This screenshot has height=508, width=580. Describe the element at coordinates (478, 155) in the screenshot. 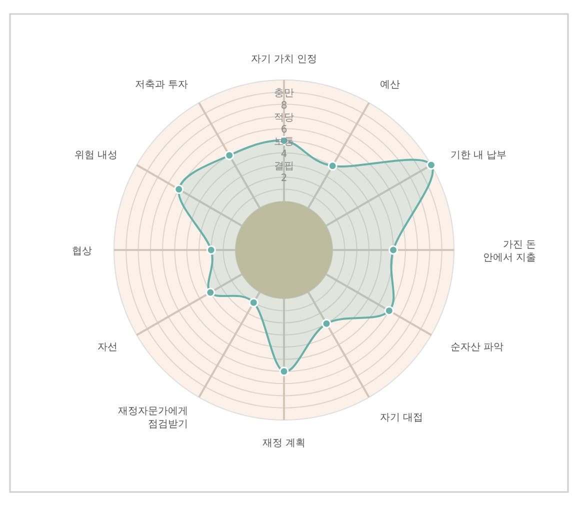

I see `spoke-label: 기한 내 납부` at that location.